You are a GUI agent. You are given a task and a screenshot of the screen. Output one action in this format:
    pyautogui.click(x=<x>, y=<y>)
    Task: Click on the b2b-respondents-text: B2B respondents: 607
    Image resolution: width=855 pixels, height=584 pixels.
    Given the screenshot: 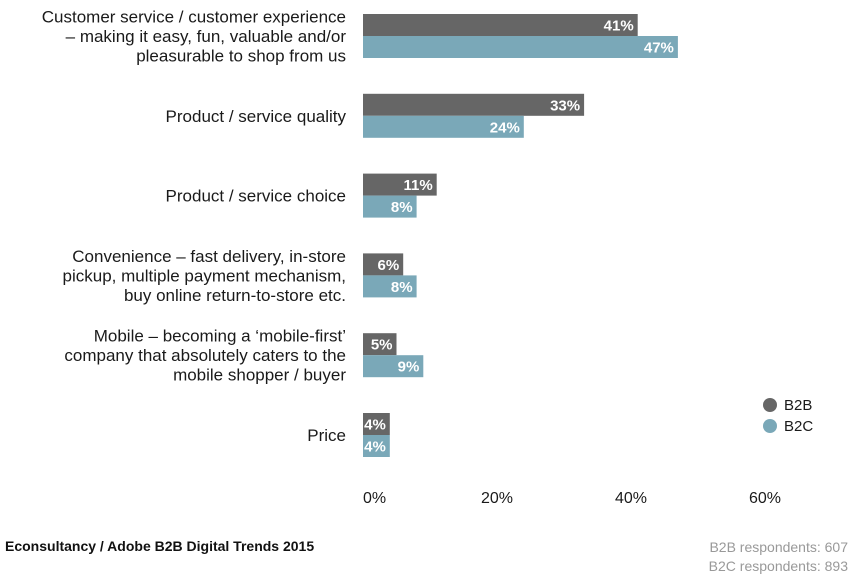 What is the action you would take?
    pyautogui.click(x=778, y=547)
    